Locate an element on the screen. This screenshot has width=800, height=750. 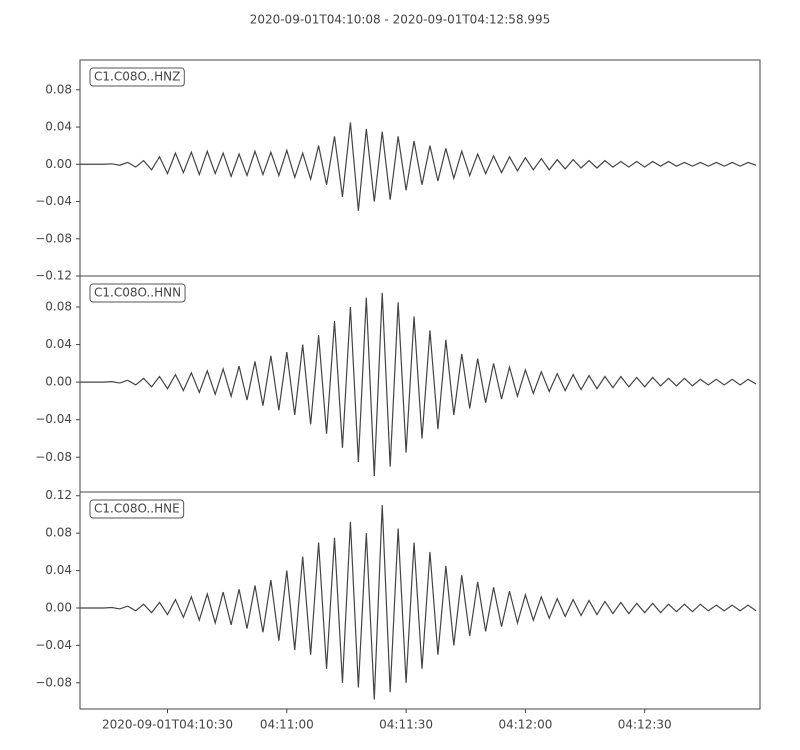
x-tick-label: 04:12:30 is located at coordinates (645, 725).